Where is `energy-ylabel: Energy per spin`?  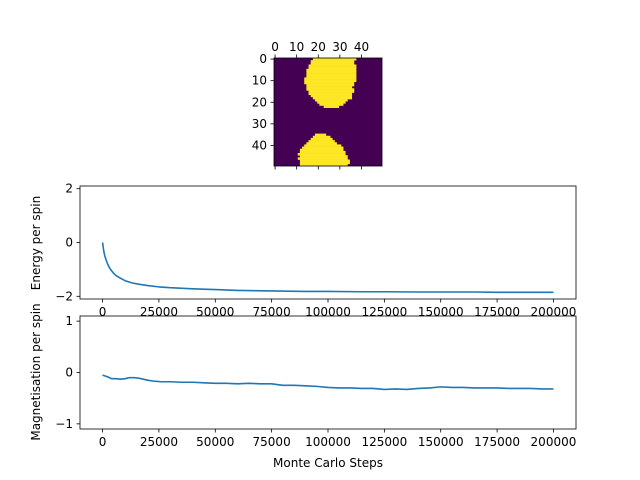 energy-ylabel: Energy per spin is located at coordinates (36, 243).